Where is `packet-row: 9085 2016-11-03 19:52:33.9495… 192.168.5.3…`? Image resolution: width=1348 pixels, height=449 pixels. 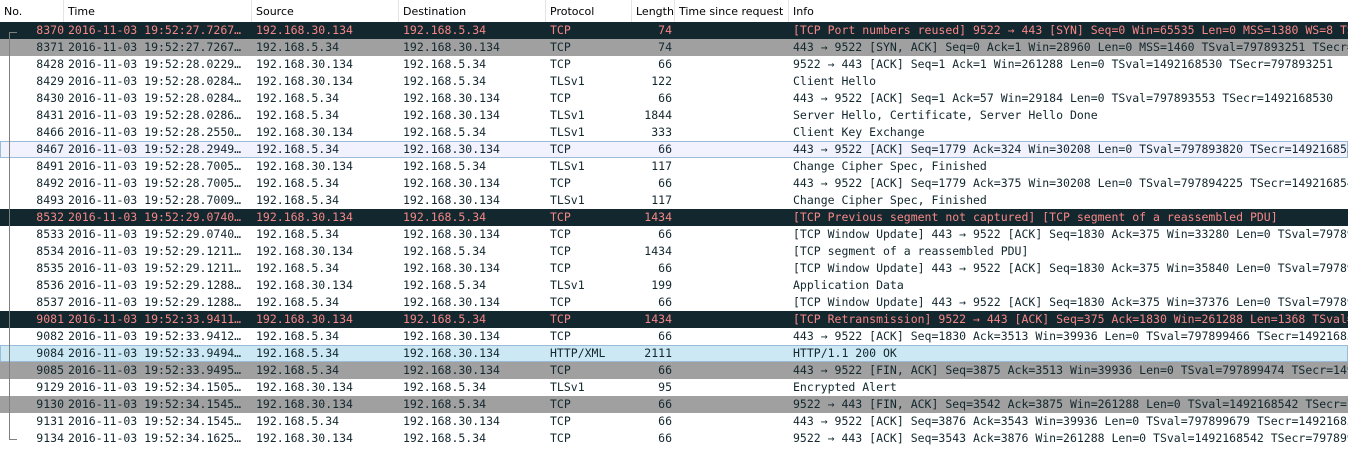
packet-row: 9085 2016-11-03 19:52:33.9495… 192.168.5.3… is located at coordinates (674, 370).